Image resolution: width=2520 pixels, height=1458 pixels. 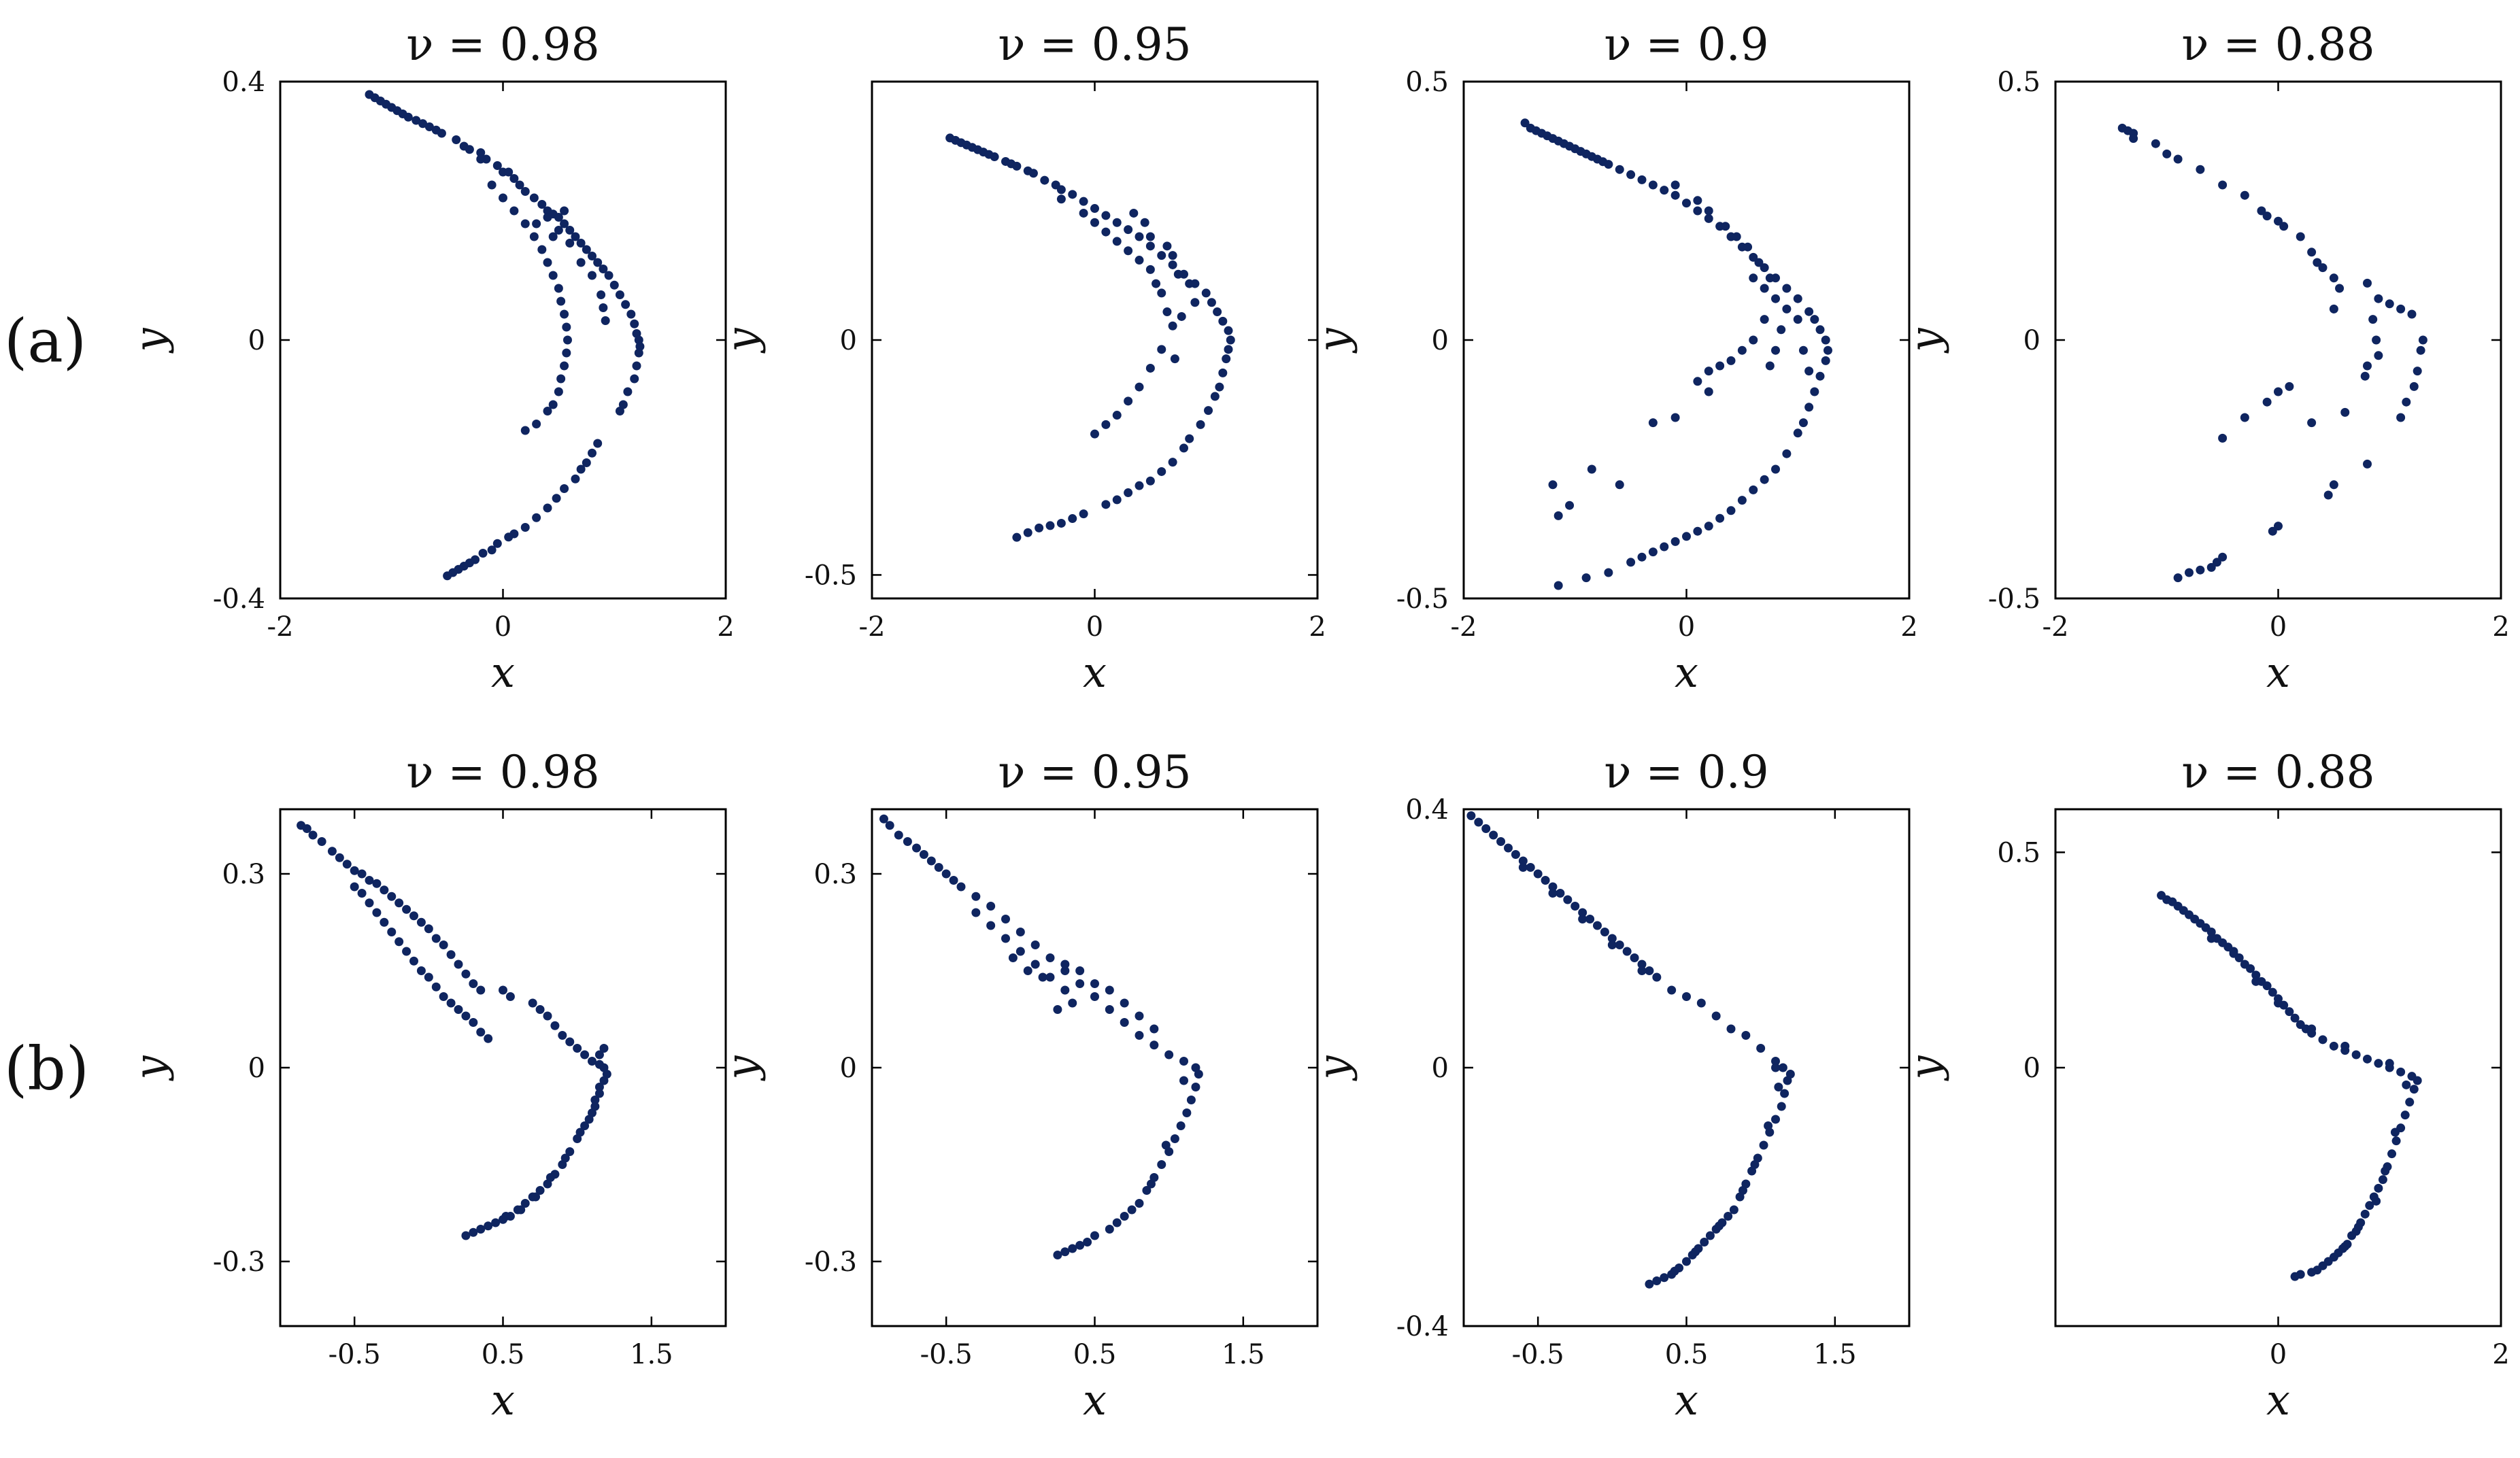 I want to click on x-tick-label: 1.5, so click(x=1835, y=1354).